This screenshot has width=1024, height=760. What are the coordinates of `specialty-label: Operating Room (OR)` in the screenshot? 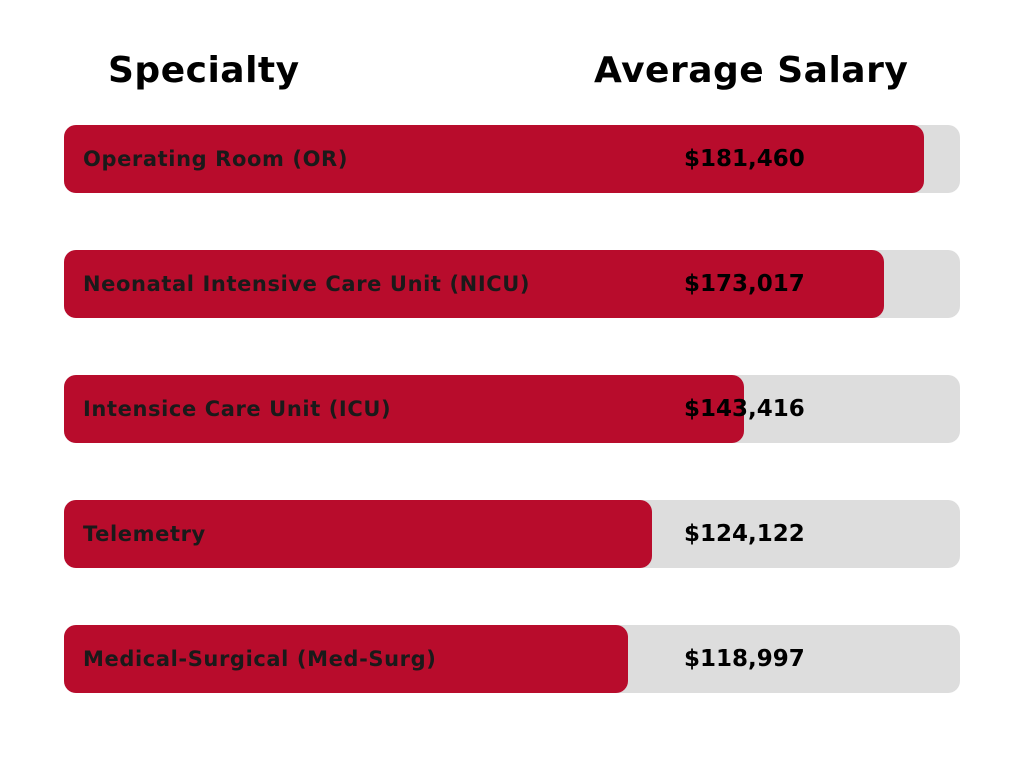 It's located at (216, 159).